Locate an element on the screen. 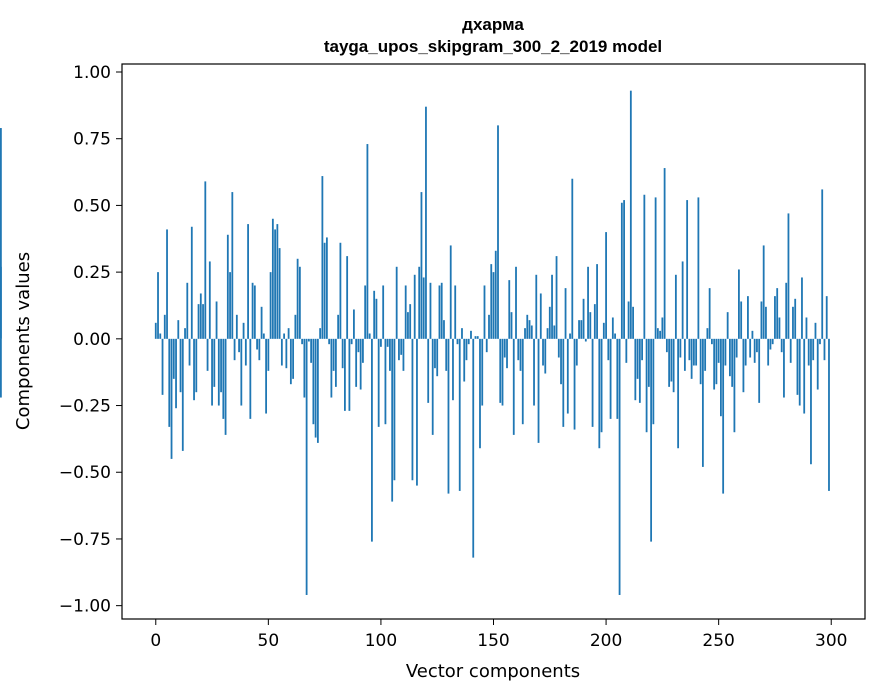  x-tick-label: 150 is located at coordinates (493, 641).